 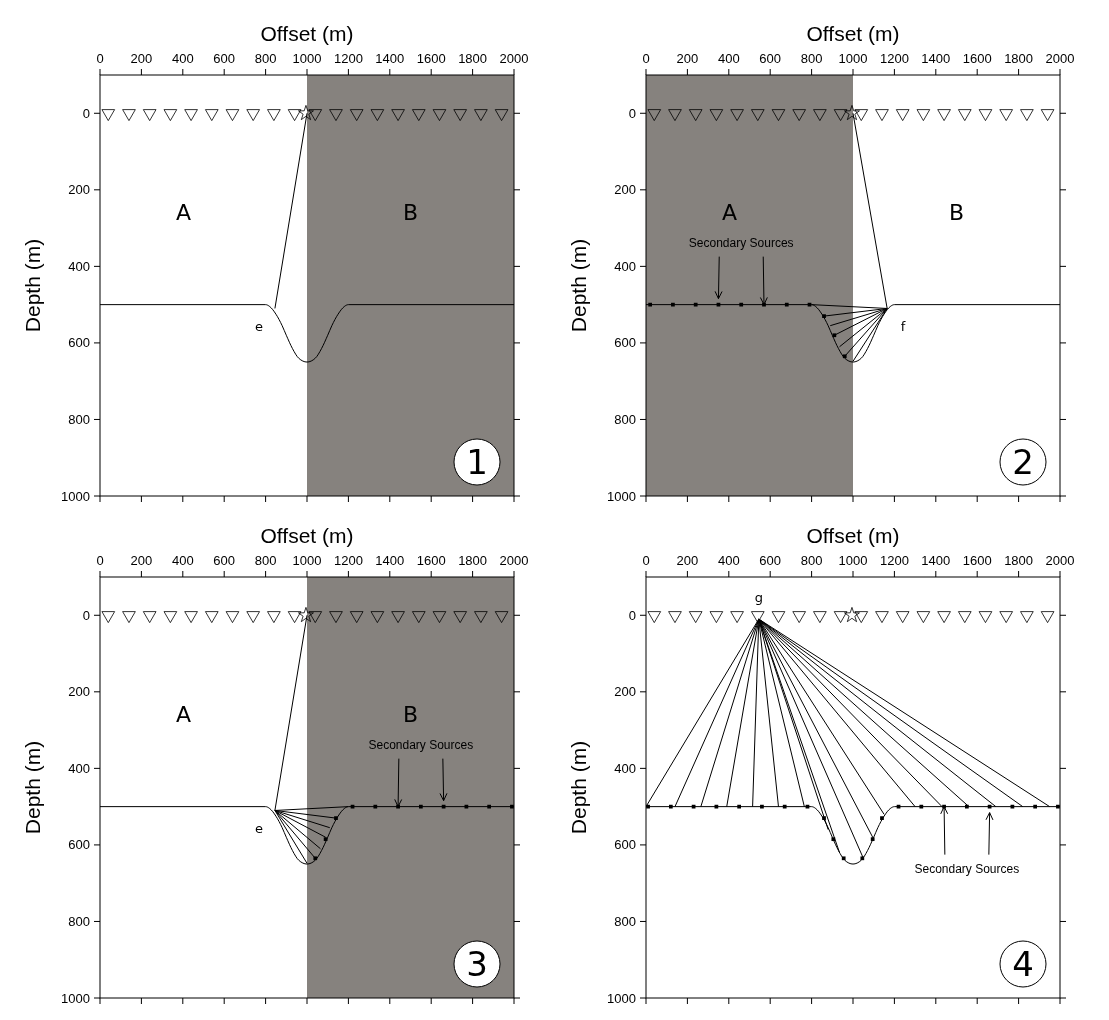 What do you see at coordinates (477, 964) in the screenshot?
I see `annotation: 3` at bounding box center [477, 964].